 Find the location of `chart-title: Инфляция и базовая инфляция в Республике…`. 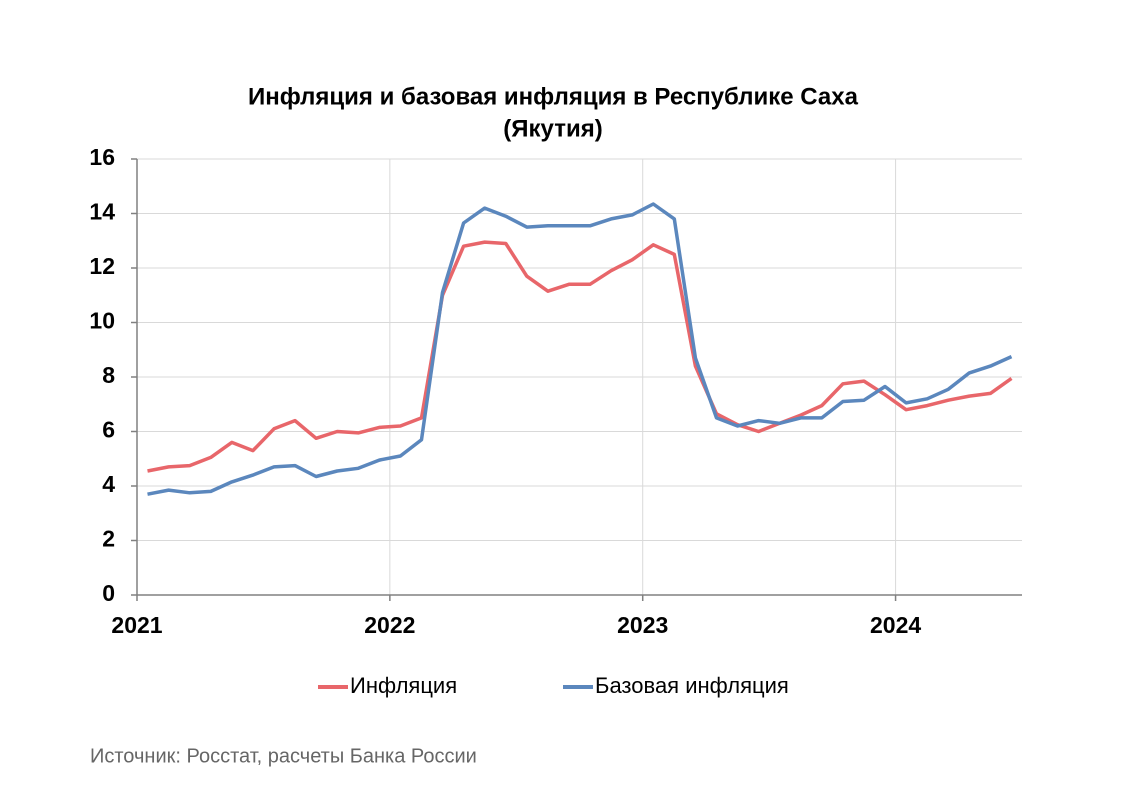

chart-title: Инфляция и базовая инфляция в Республике… is located at coordinates (553, 96).